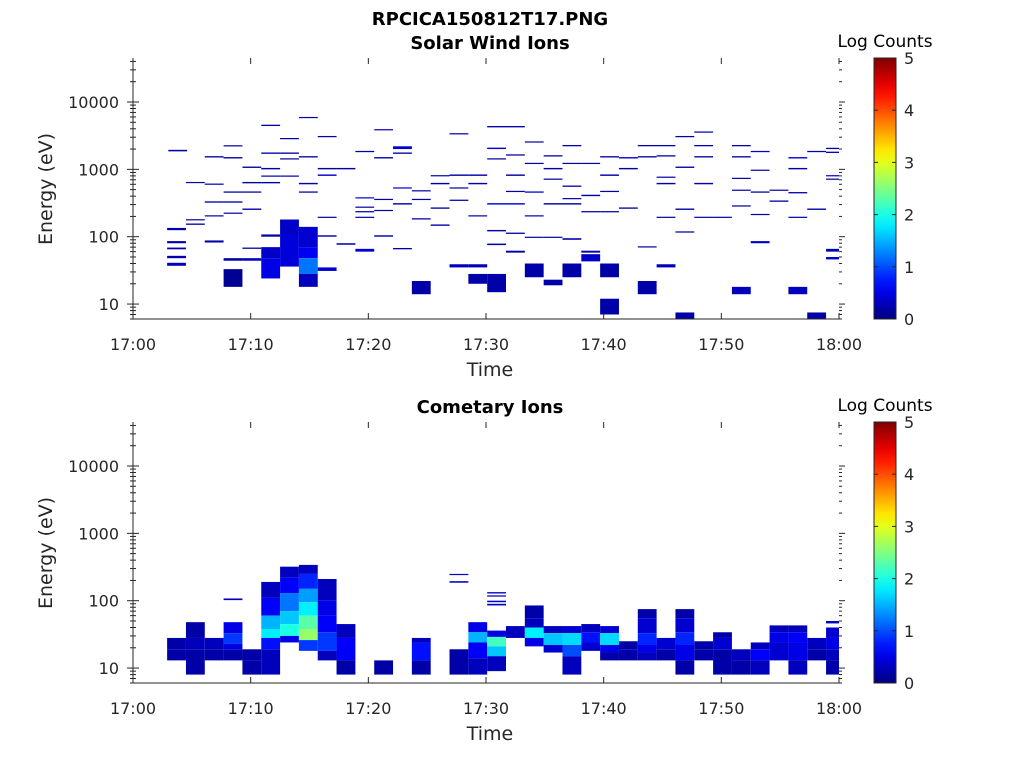 The image size is (1024, 768). What do you see at coordinates (251, 344) in the screenshot?
I see `x-tick-label: 17:10` at bounding box center [251, 344].